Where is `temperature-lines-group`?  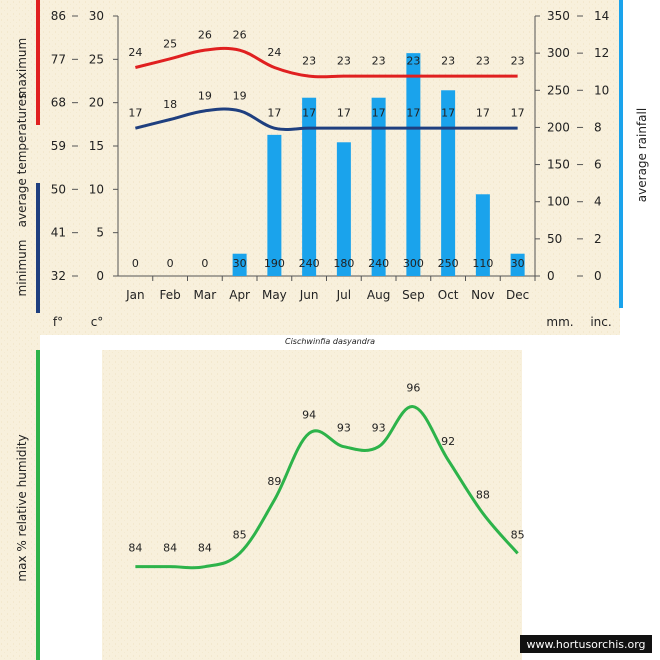 temperature-lines-group is located at coordinates (326, 89).